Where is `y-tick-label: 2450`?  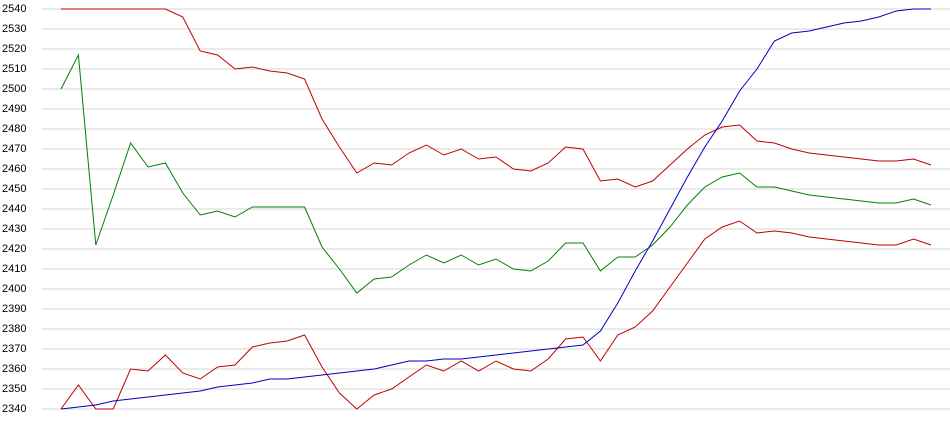 y-tick-label: 2450 is located at coordinates (14, 189).